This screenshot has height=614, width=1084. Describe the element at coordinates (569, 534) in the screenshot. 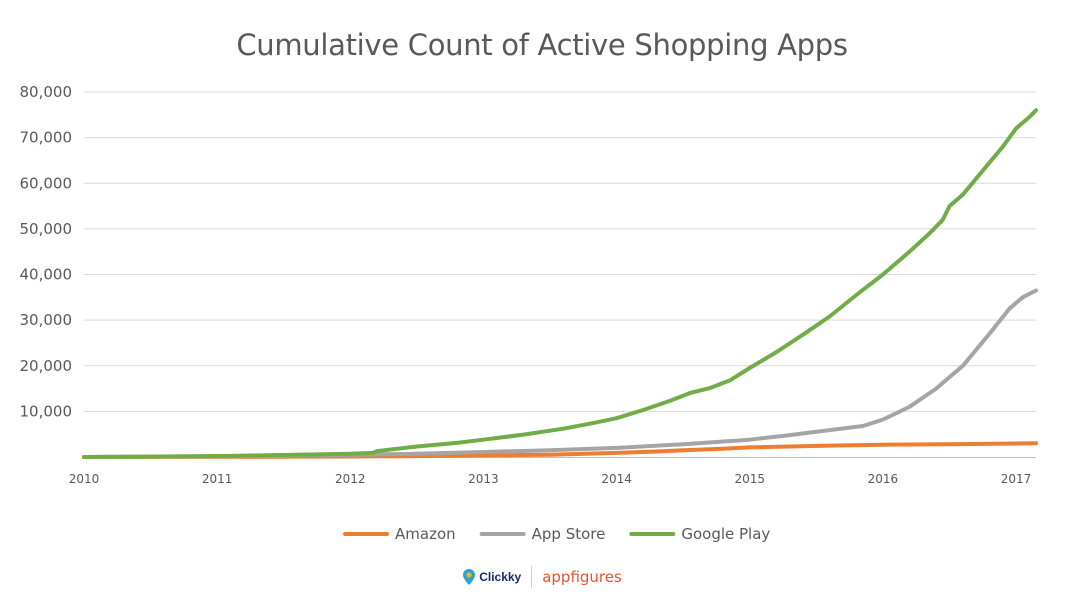

I see `legend-label: App Store` at that location.